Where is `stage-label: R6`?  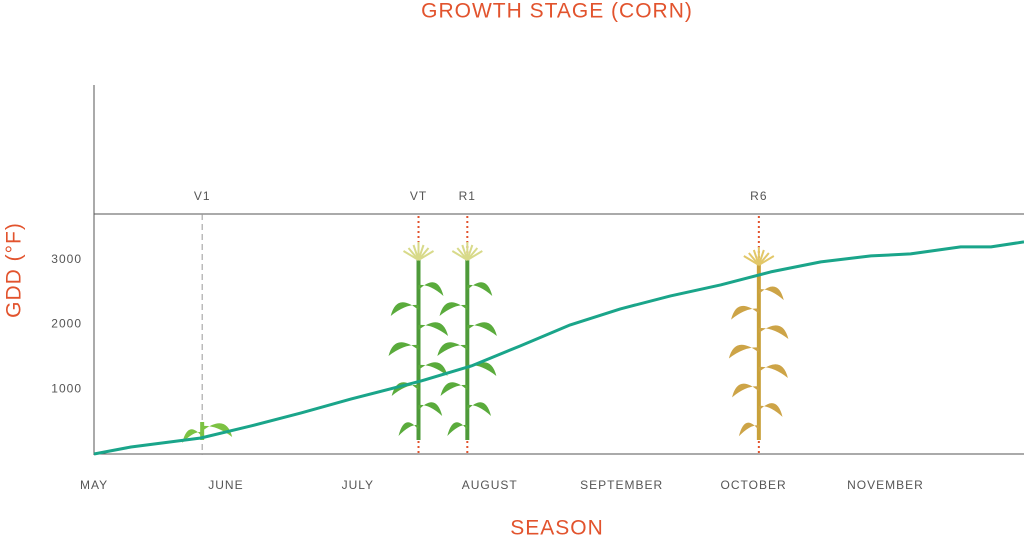
stage-label: R6 is located at coordinates (758, 196).